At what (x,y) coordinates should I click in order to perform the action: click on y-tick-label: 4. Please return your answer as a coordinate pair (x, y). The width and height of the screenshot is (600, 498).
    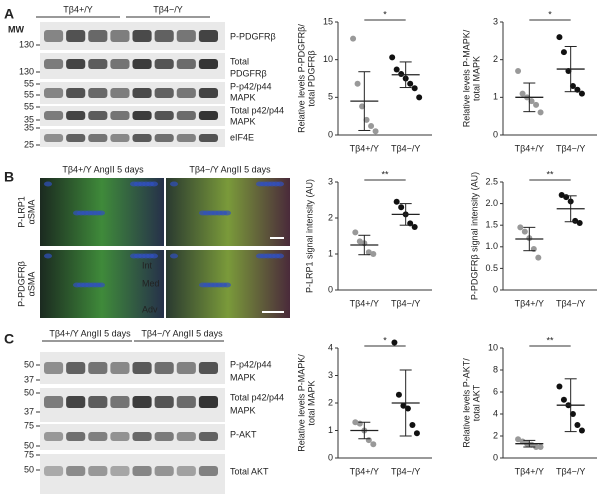
    Looking at the image, I should click on (495, 413).